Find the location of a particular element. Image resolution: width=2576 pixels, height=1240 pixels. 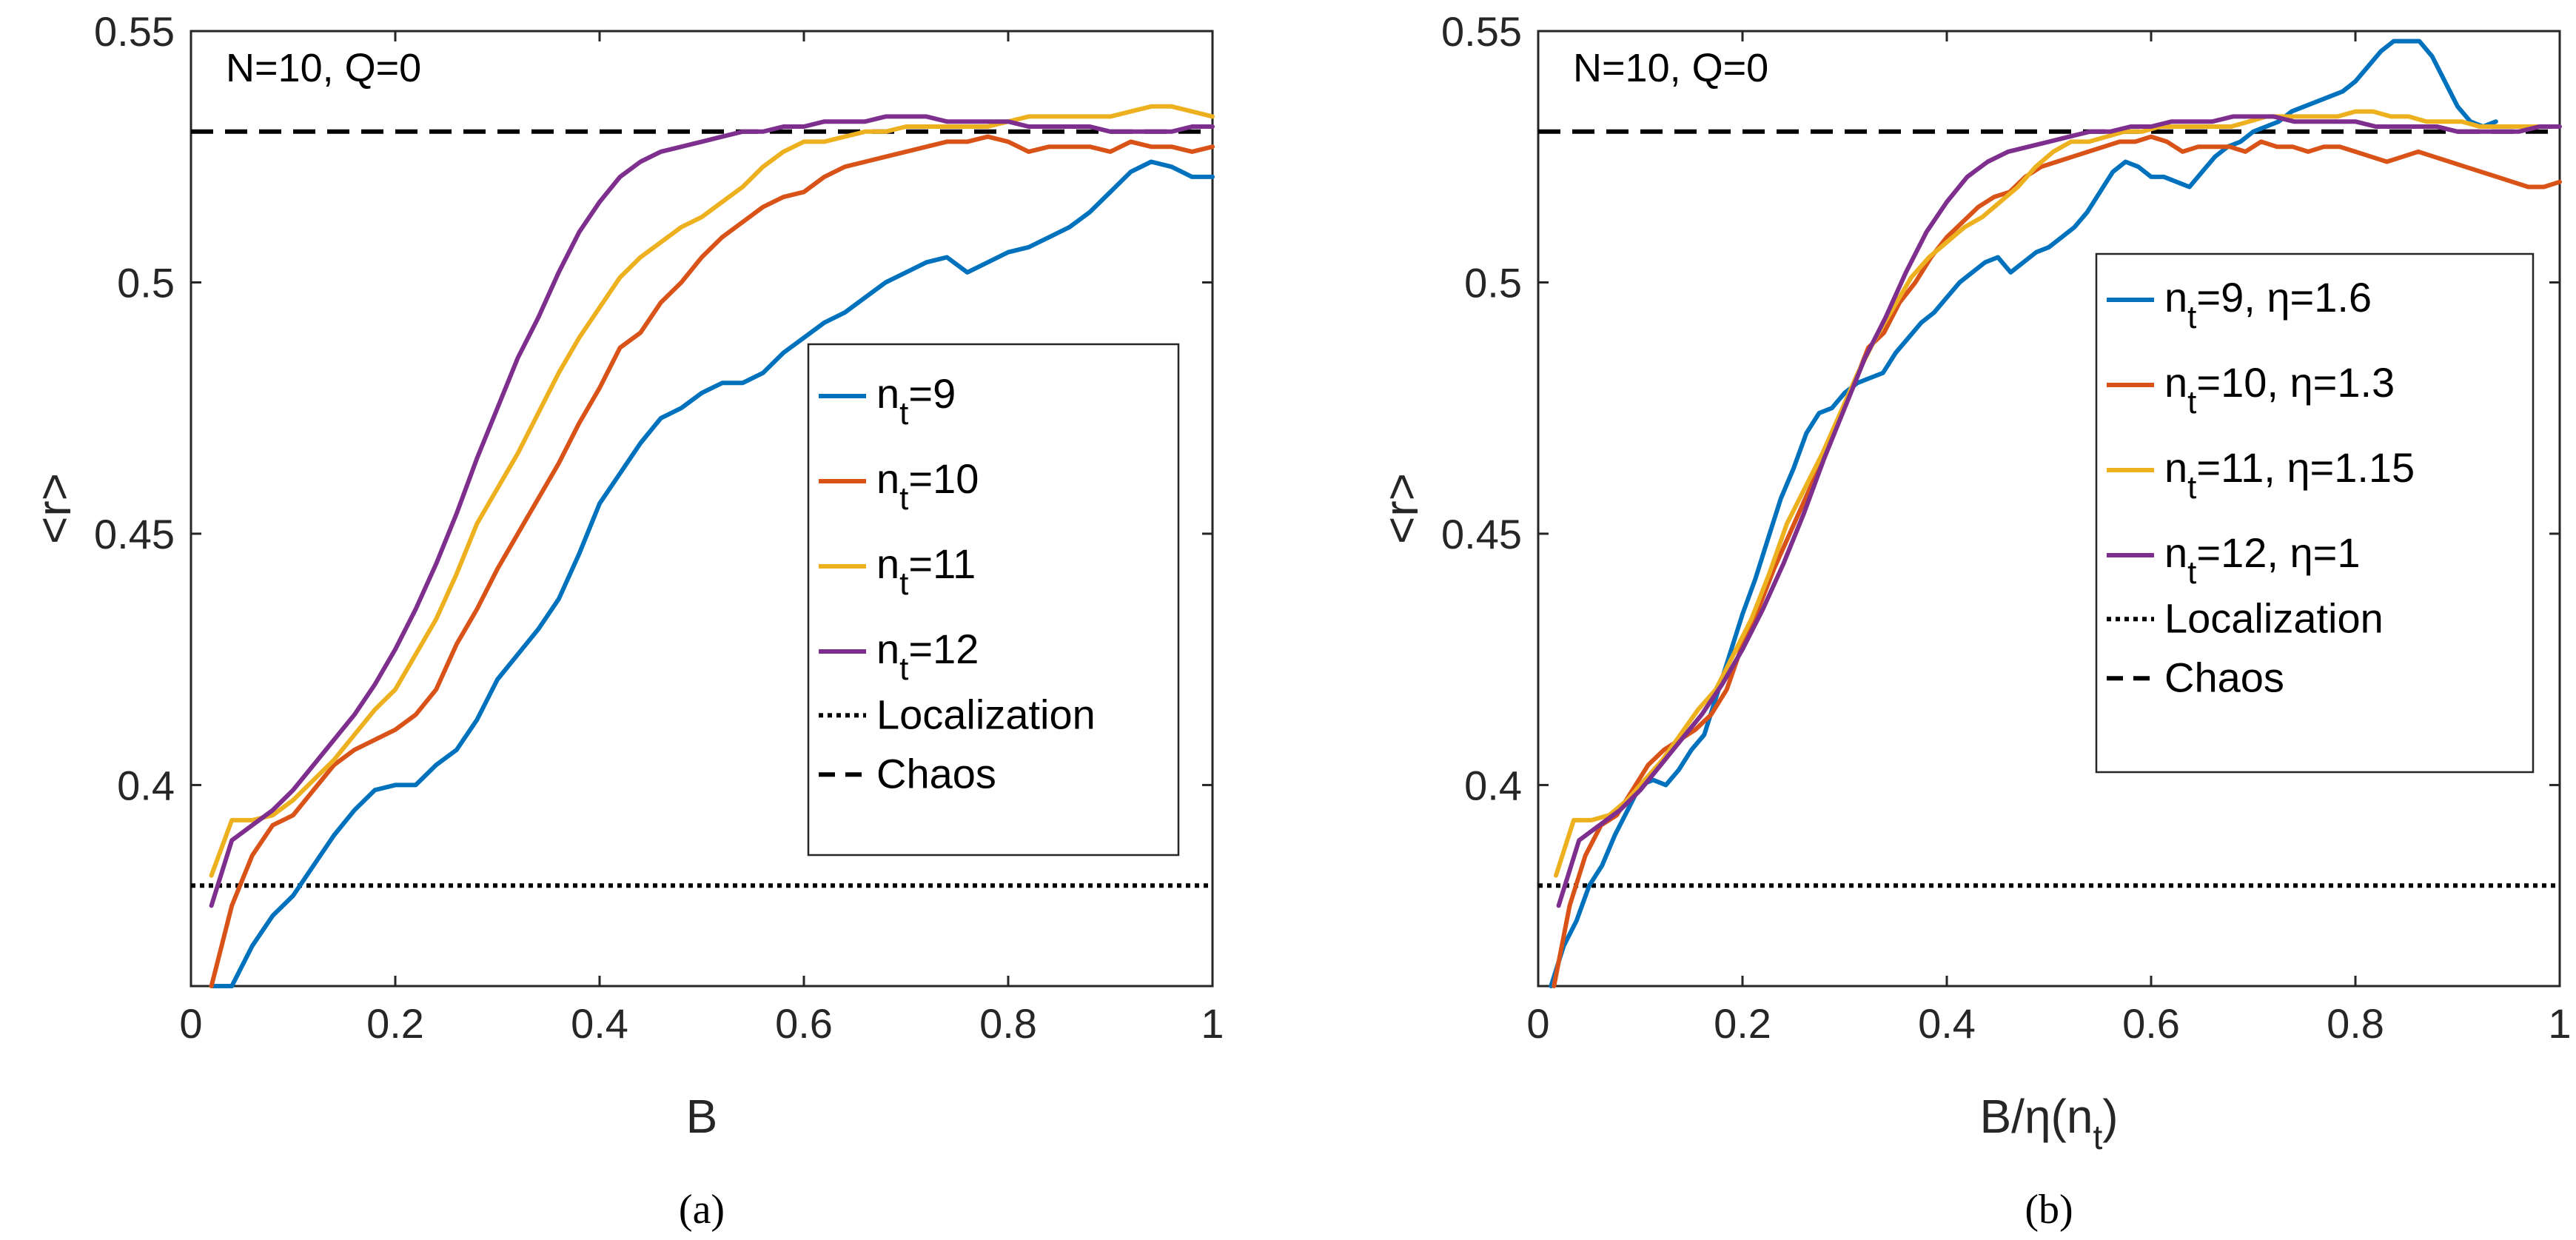

legend-label: nt=12 is located at coordinates (927, 656).